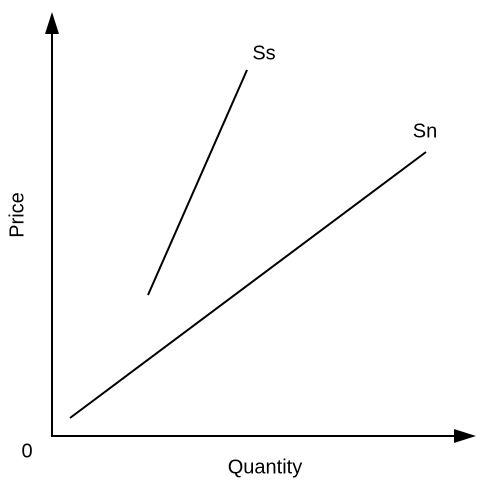 The height and width of the screenshot is (483, 503). I want to click on x-axis-arrow, so click(465, 436).